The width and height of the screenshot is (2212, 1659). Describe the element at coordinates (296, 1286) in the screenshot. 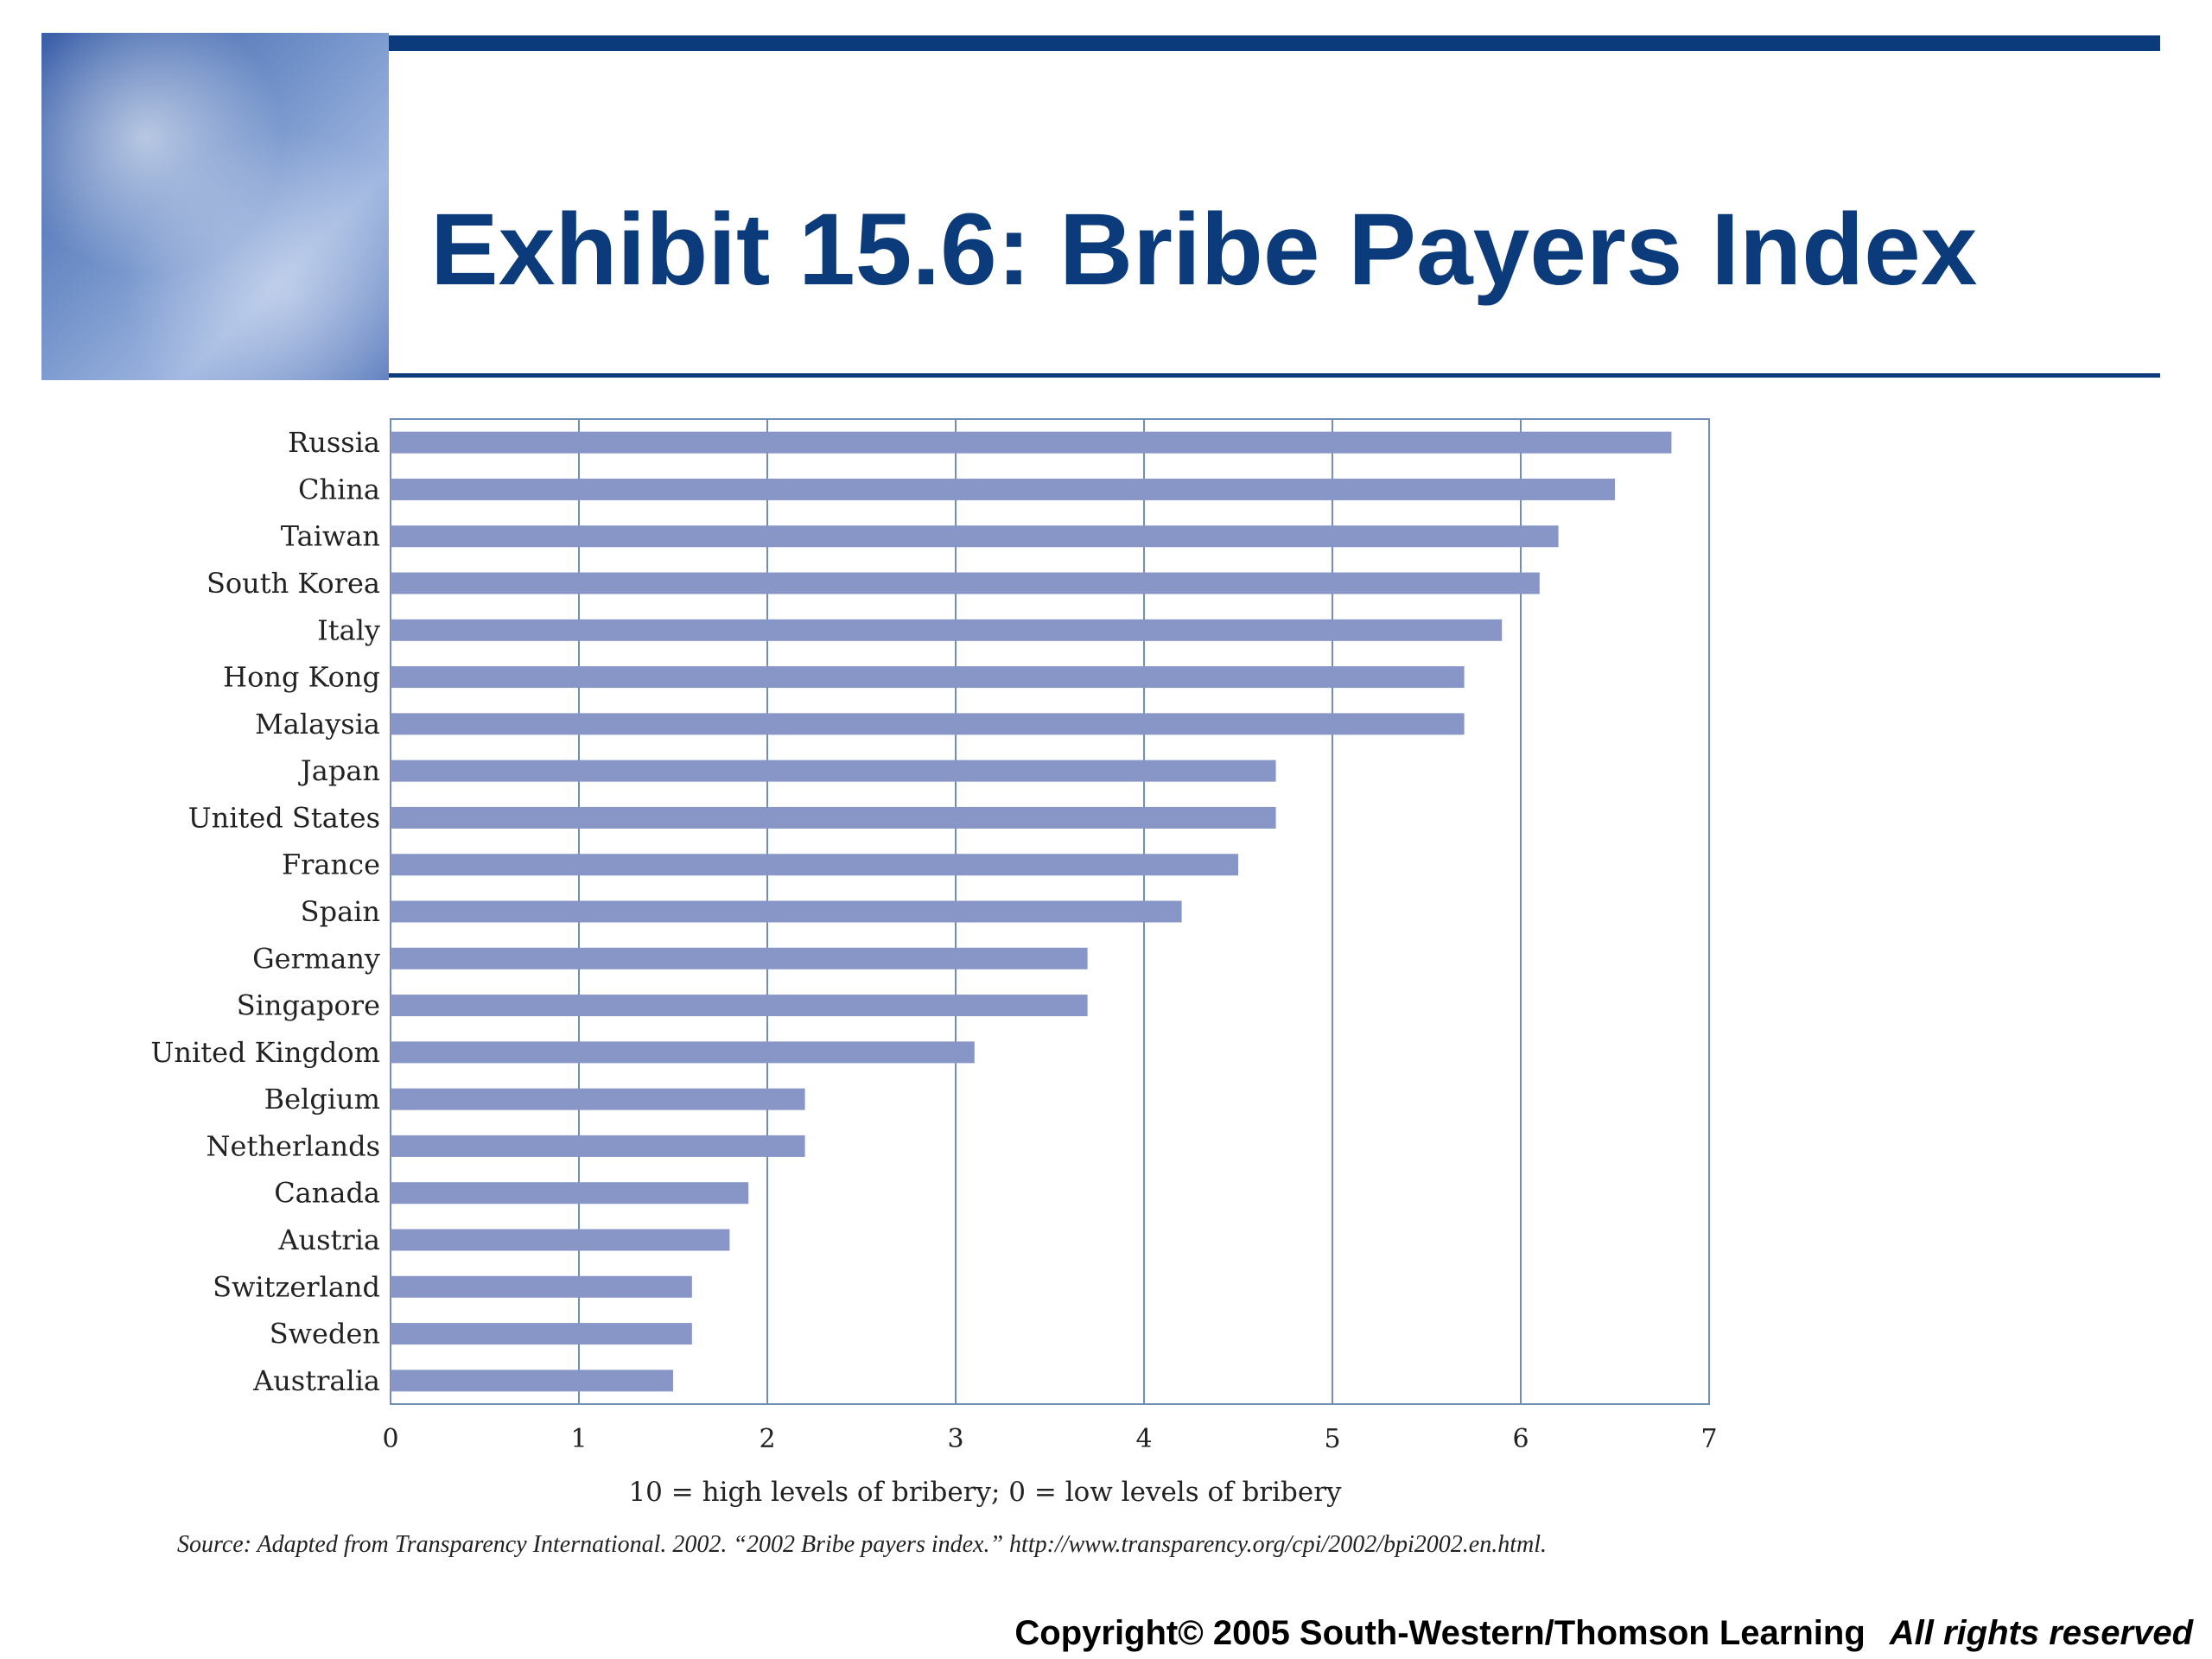

I see `category-label: Switzerland` at that location.